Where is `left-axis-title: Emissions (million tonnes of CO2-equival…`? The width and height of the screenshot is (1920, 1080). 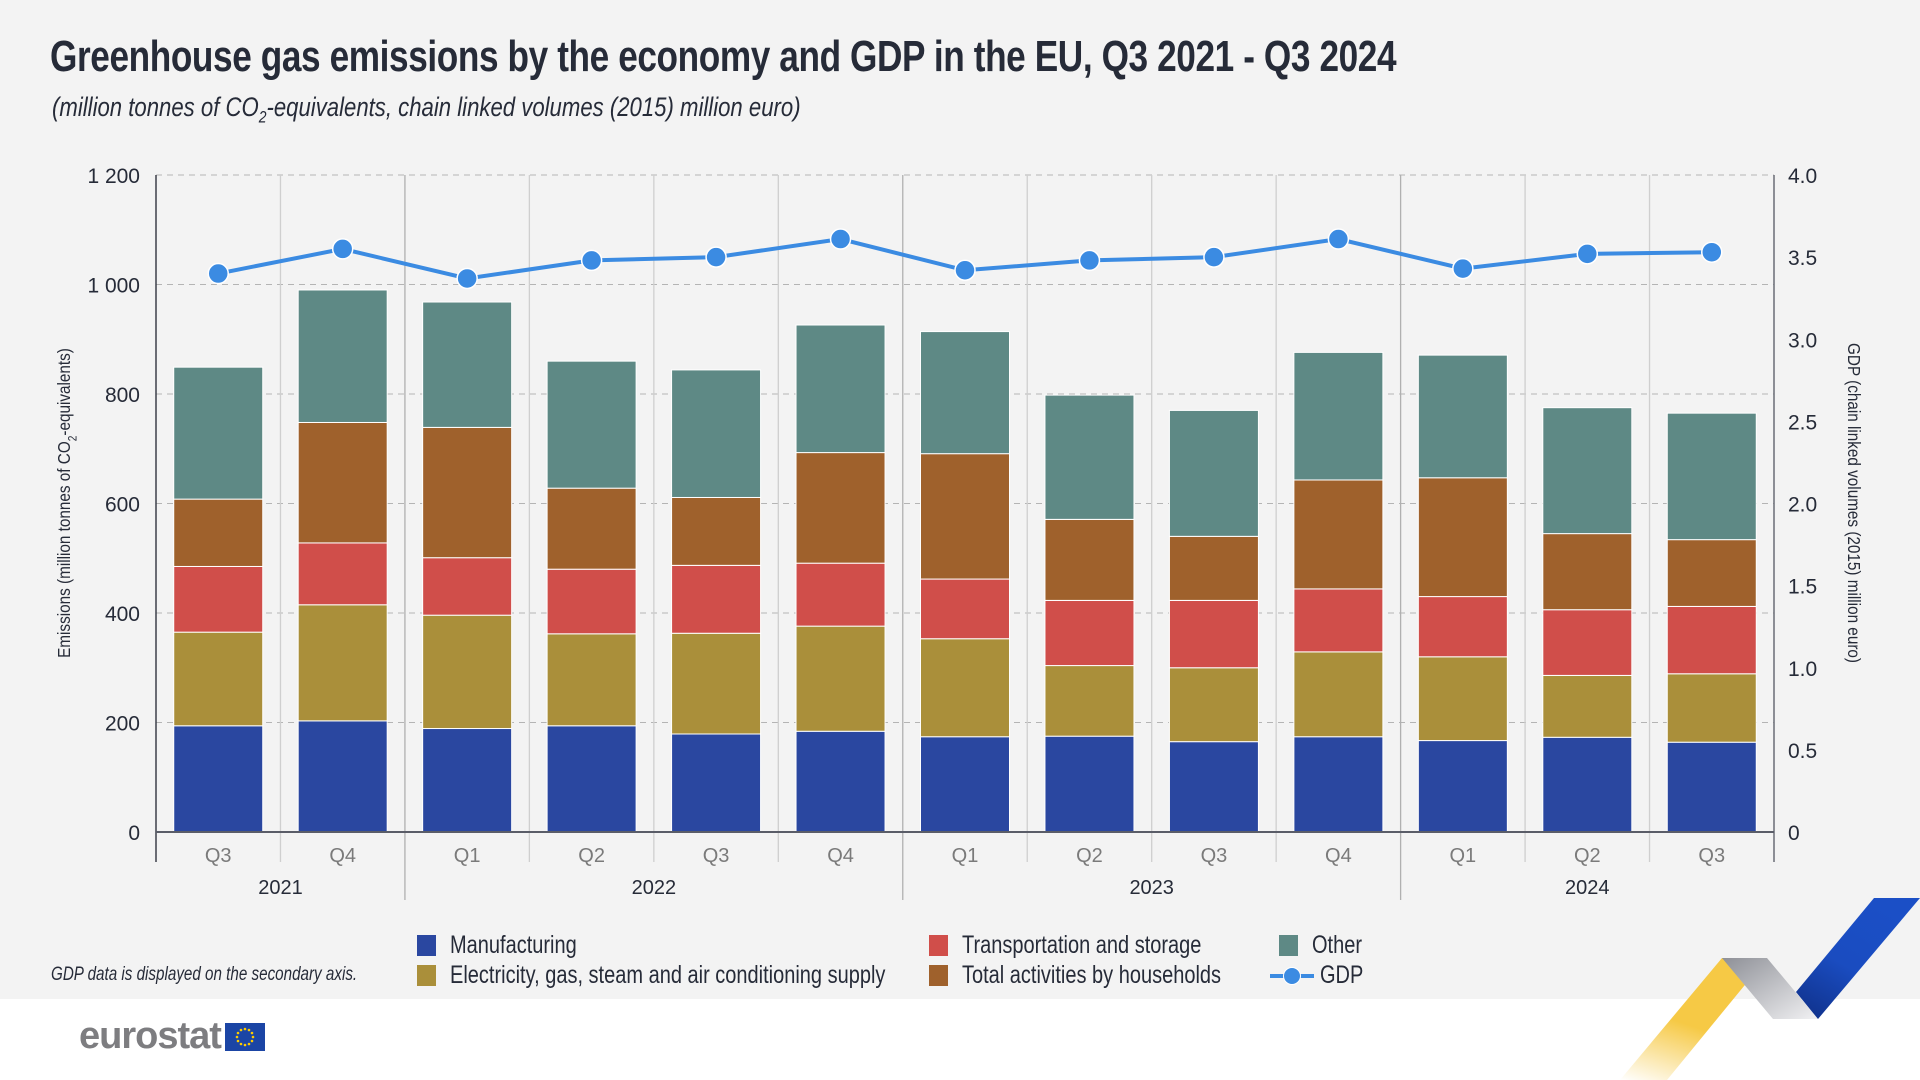
left-axis-title: Emissions (million tonnes of CO2-equival… is located at coordinates (67, 503).